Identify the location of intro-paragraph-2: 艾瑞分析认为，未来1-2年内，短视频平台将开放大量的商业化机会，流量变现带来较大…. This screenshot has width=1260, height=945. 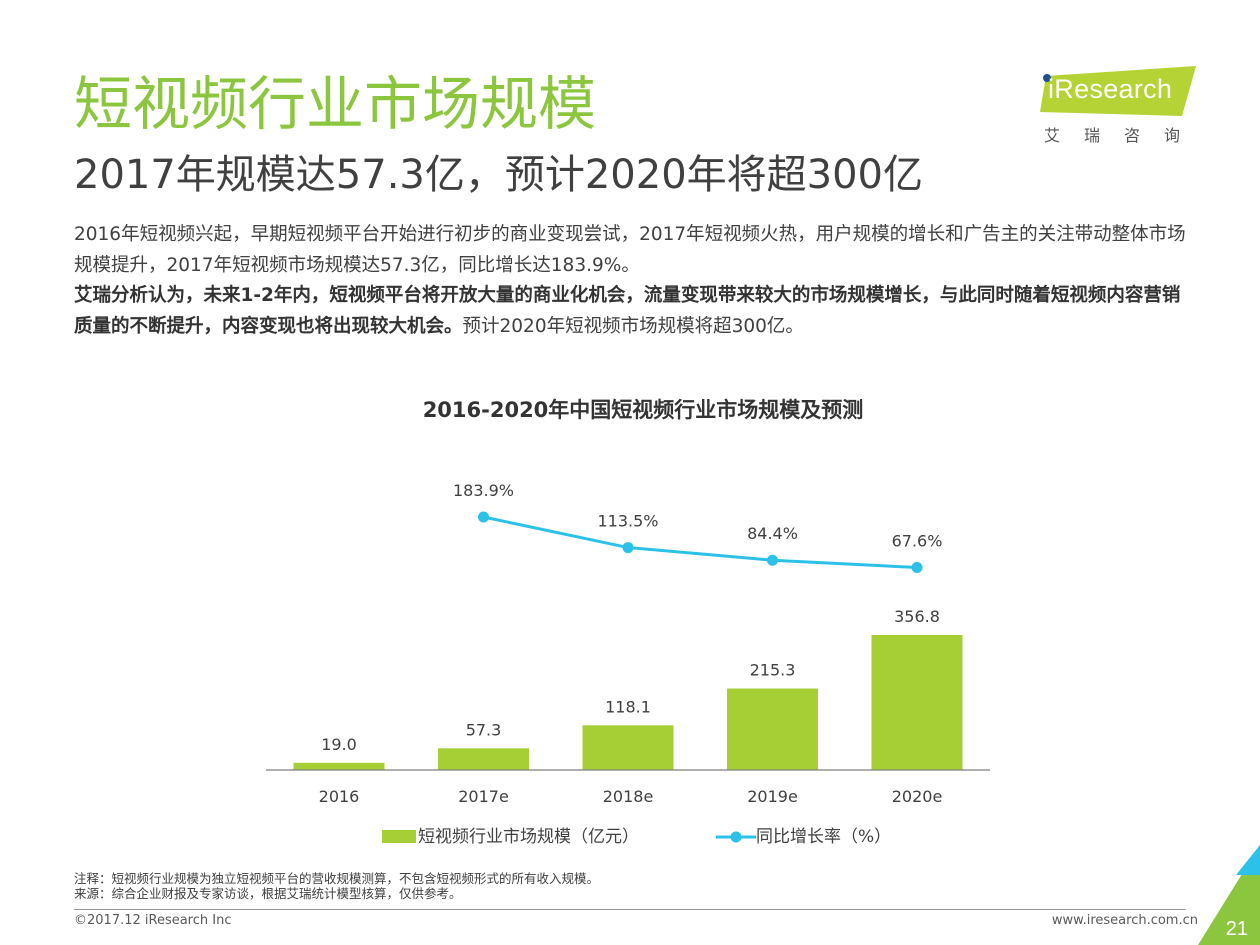
(630, 311).